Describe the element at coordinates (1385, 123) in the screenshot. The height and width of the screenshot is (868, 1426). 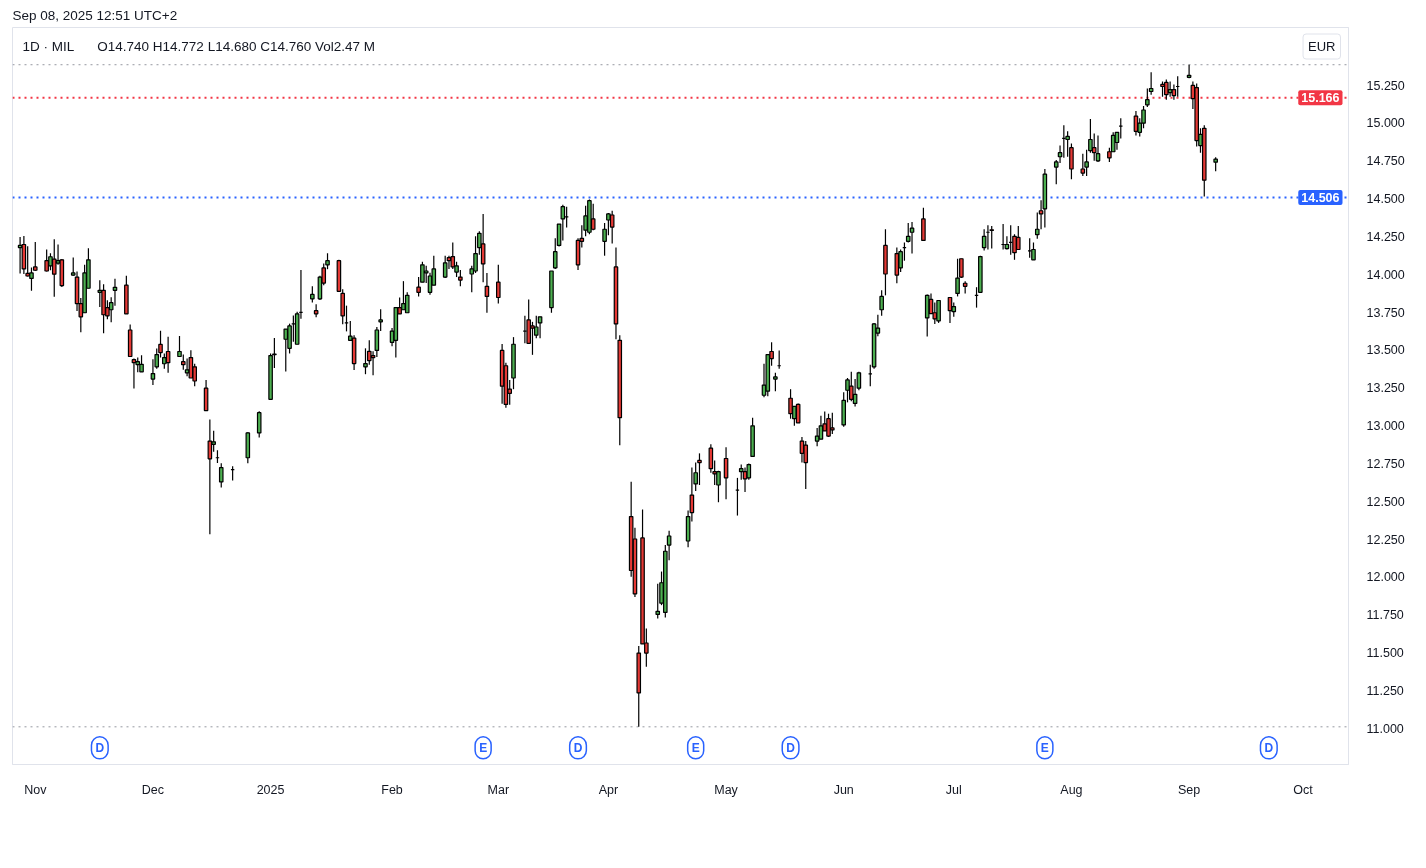
I see `y-tick-label: 15.000` at that location.